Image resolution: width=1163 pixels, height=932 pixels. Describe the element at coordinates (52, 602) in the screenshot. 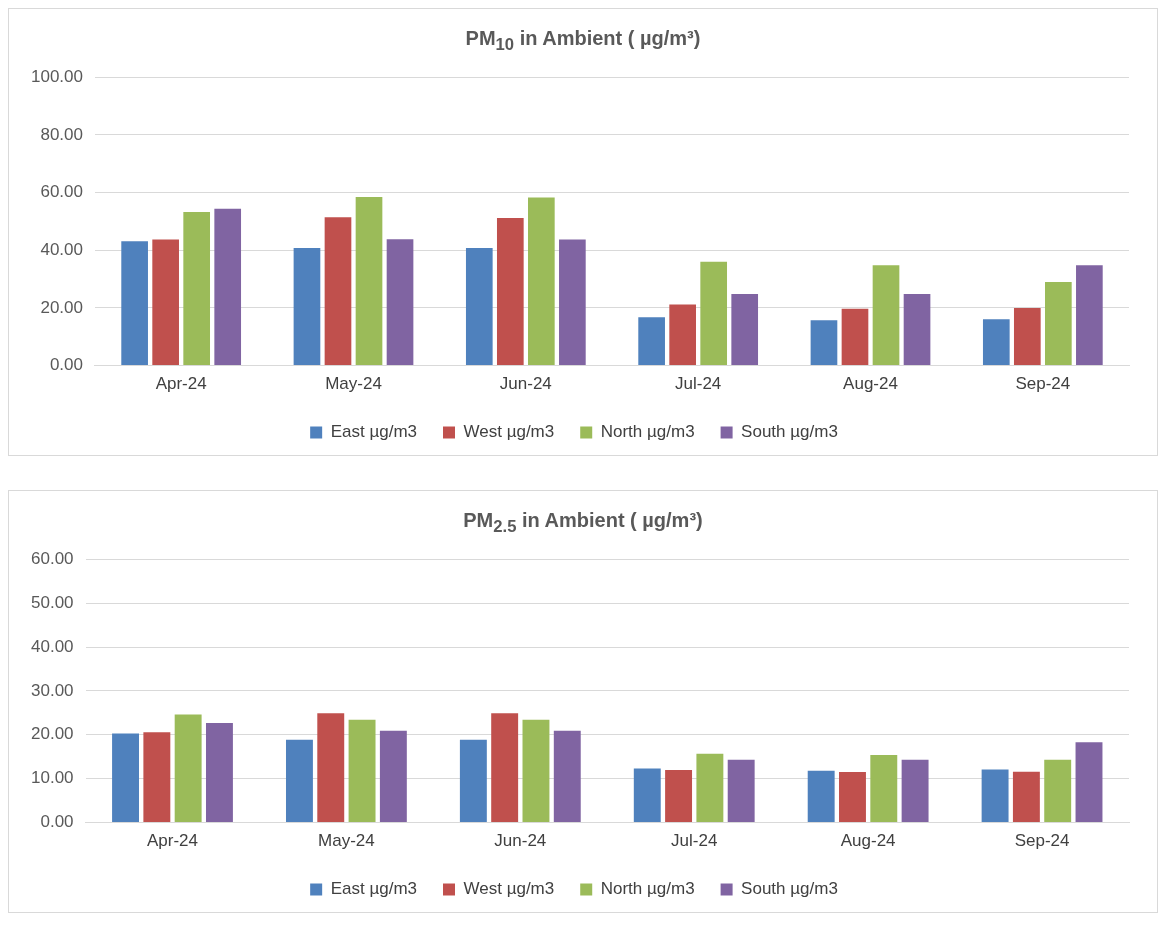

I see `y-tick-label: 50.00` at that location.